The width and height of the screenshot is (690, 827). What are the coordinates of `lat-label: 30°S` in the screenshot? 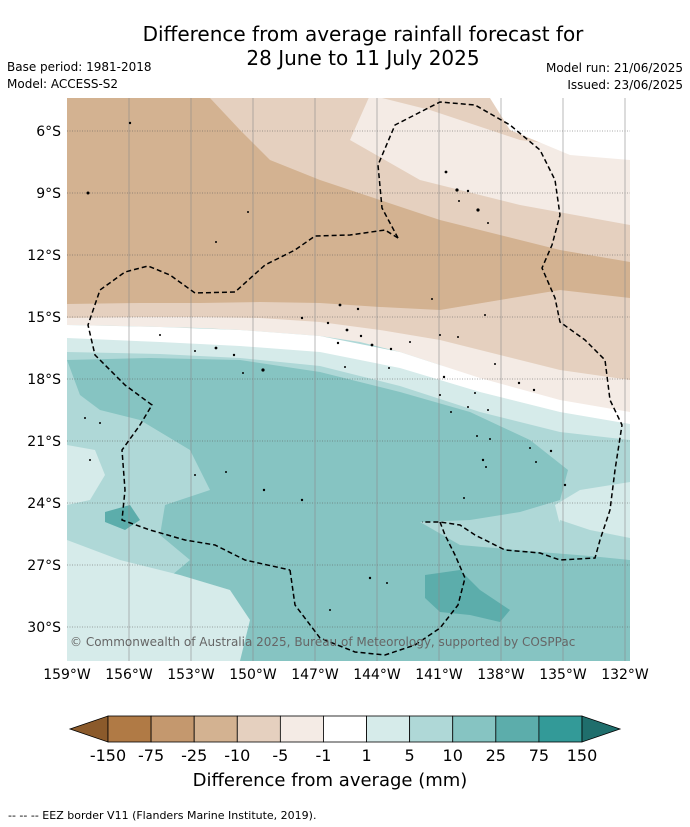 It's located at (44, 628).